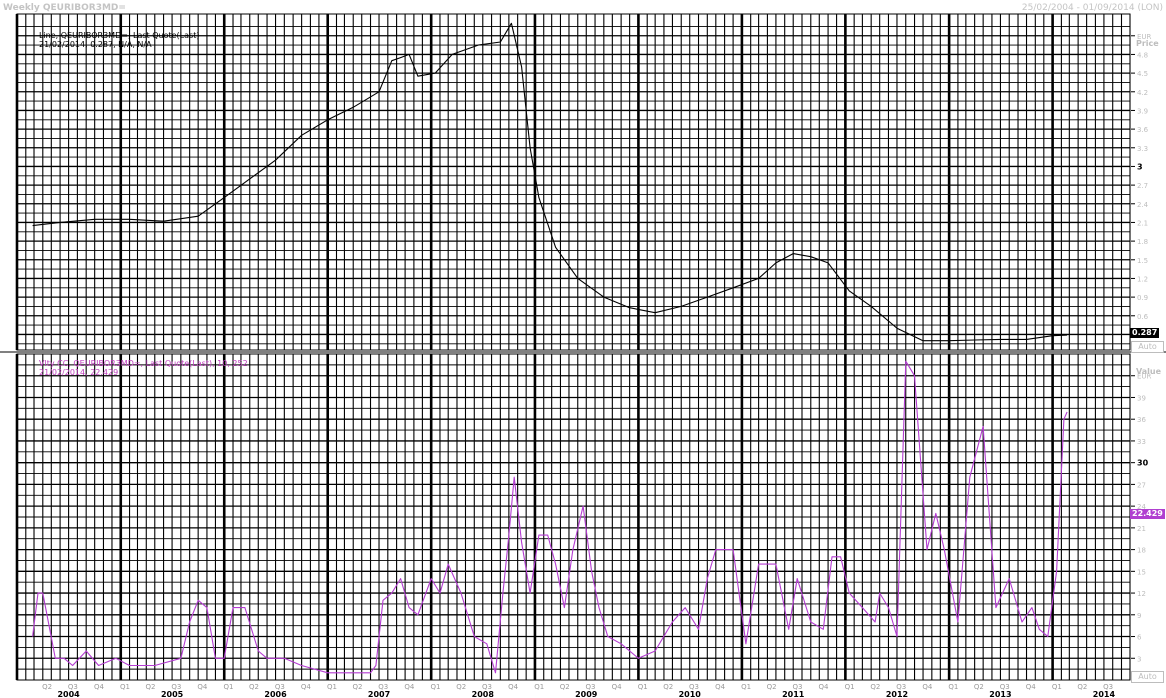 This screenshot has height=698, width=1166. What do you see at coordinates (793, 694) in the screenshot?
I see `year-label: 2011` at bounding box center [793, 694].